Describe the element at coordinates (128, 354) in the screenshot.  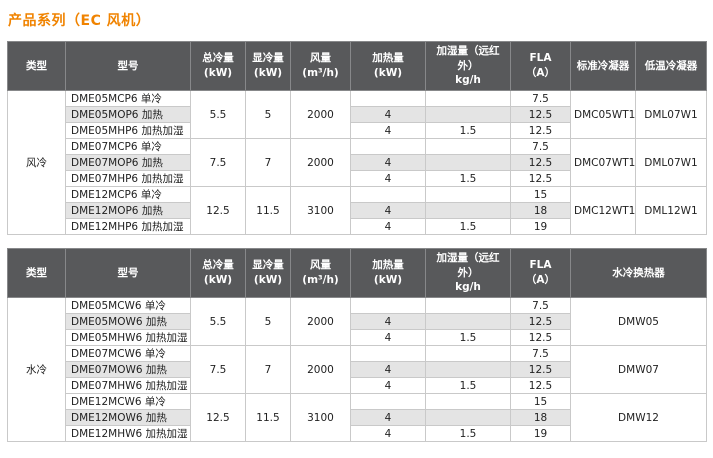
I see `model-cell: DME07MCW6 单冷` at that location.